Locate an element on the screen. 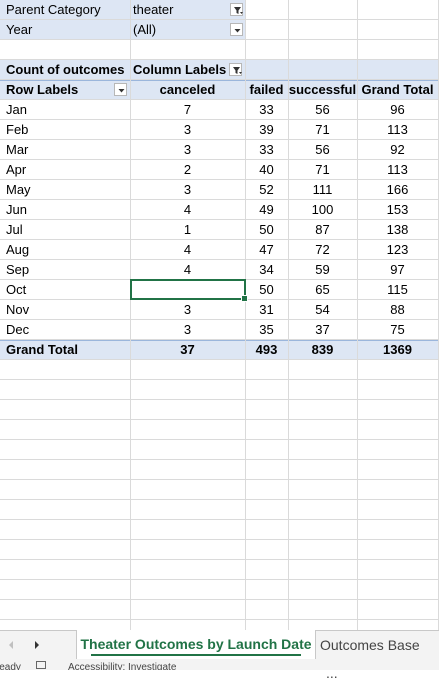 The image size is (439, 687). pivot-cell-successful: 72 is located at coordinates (322, 249).